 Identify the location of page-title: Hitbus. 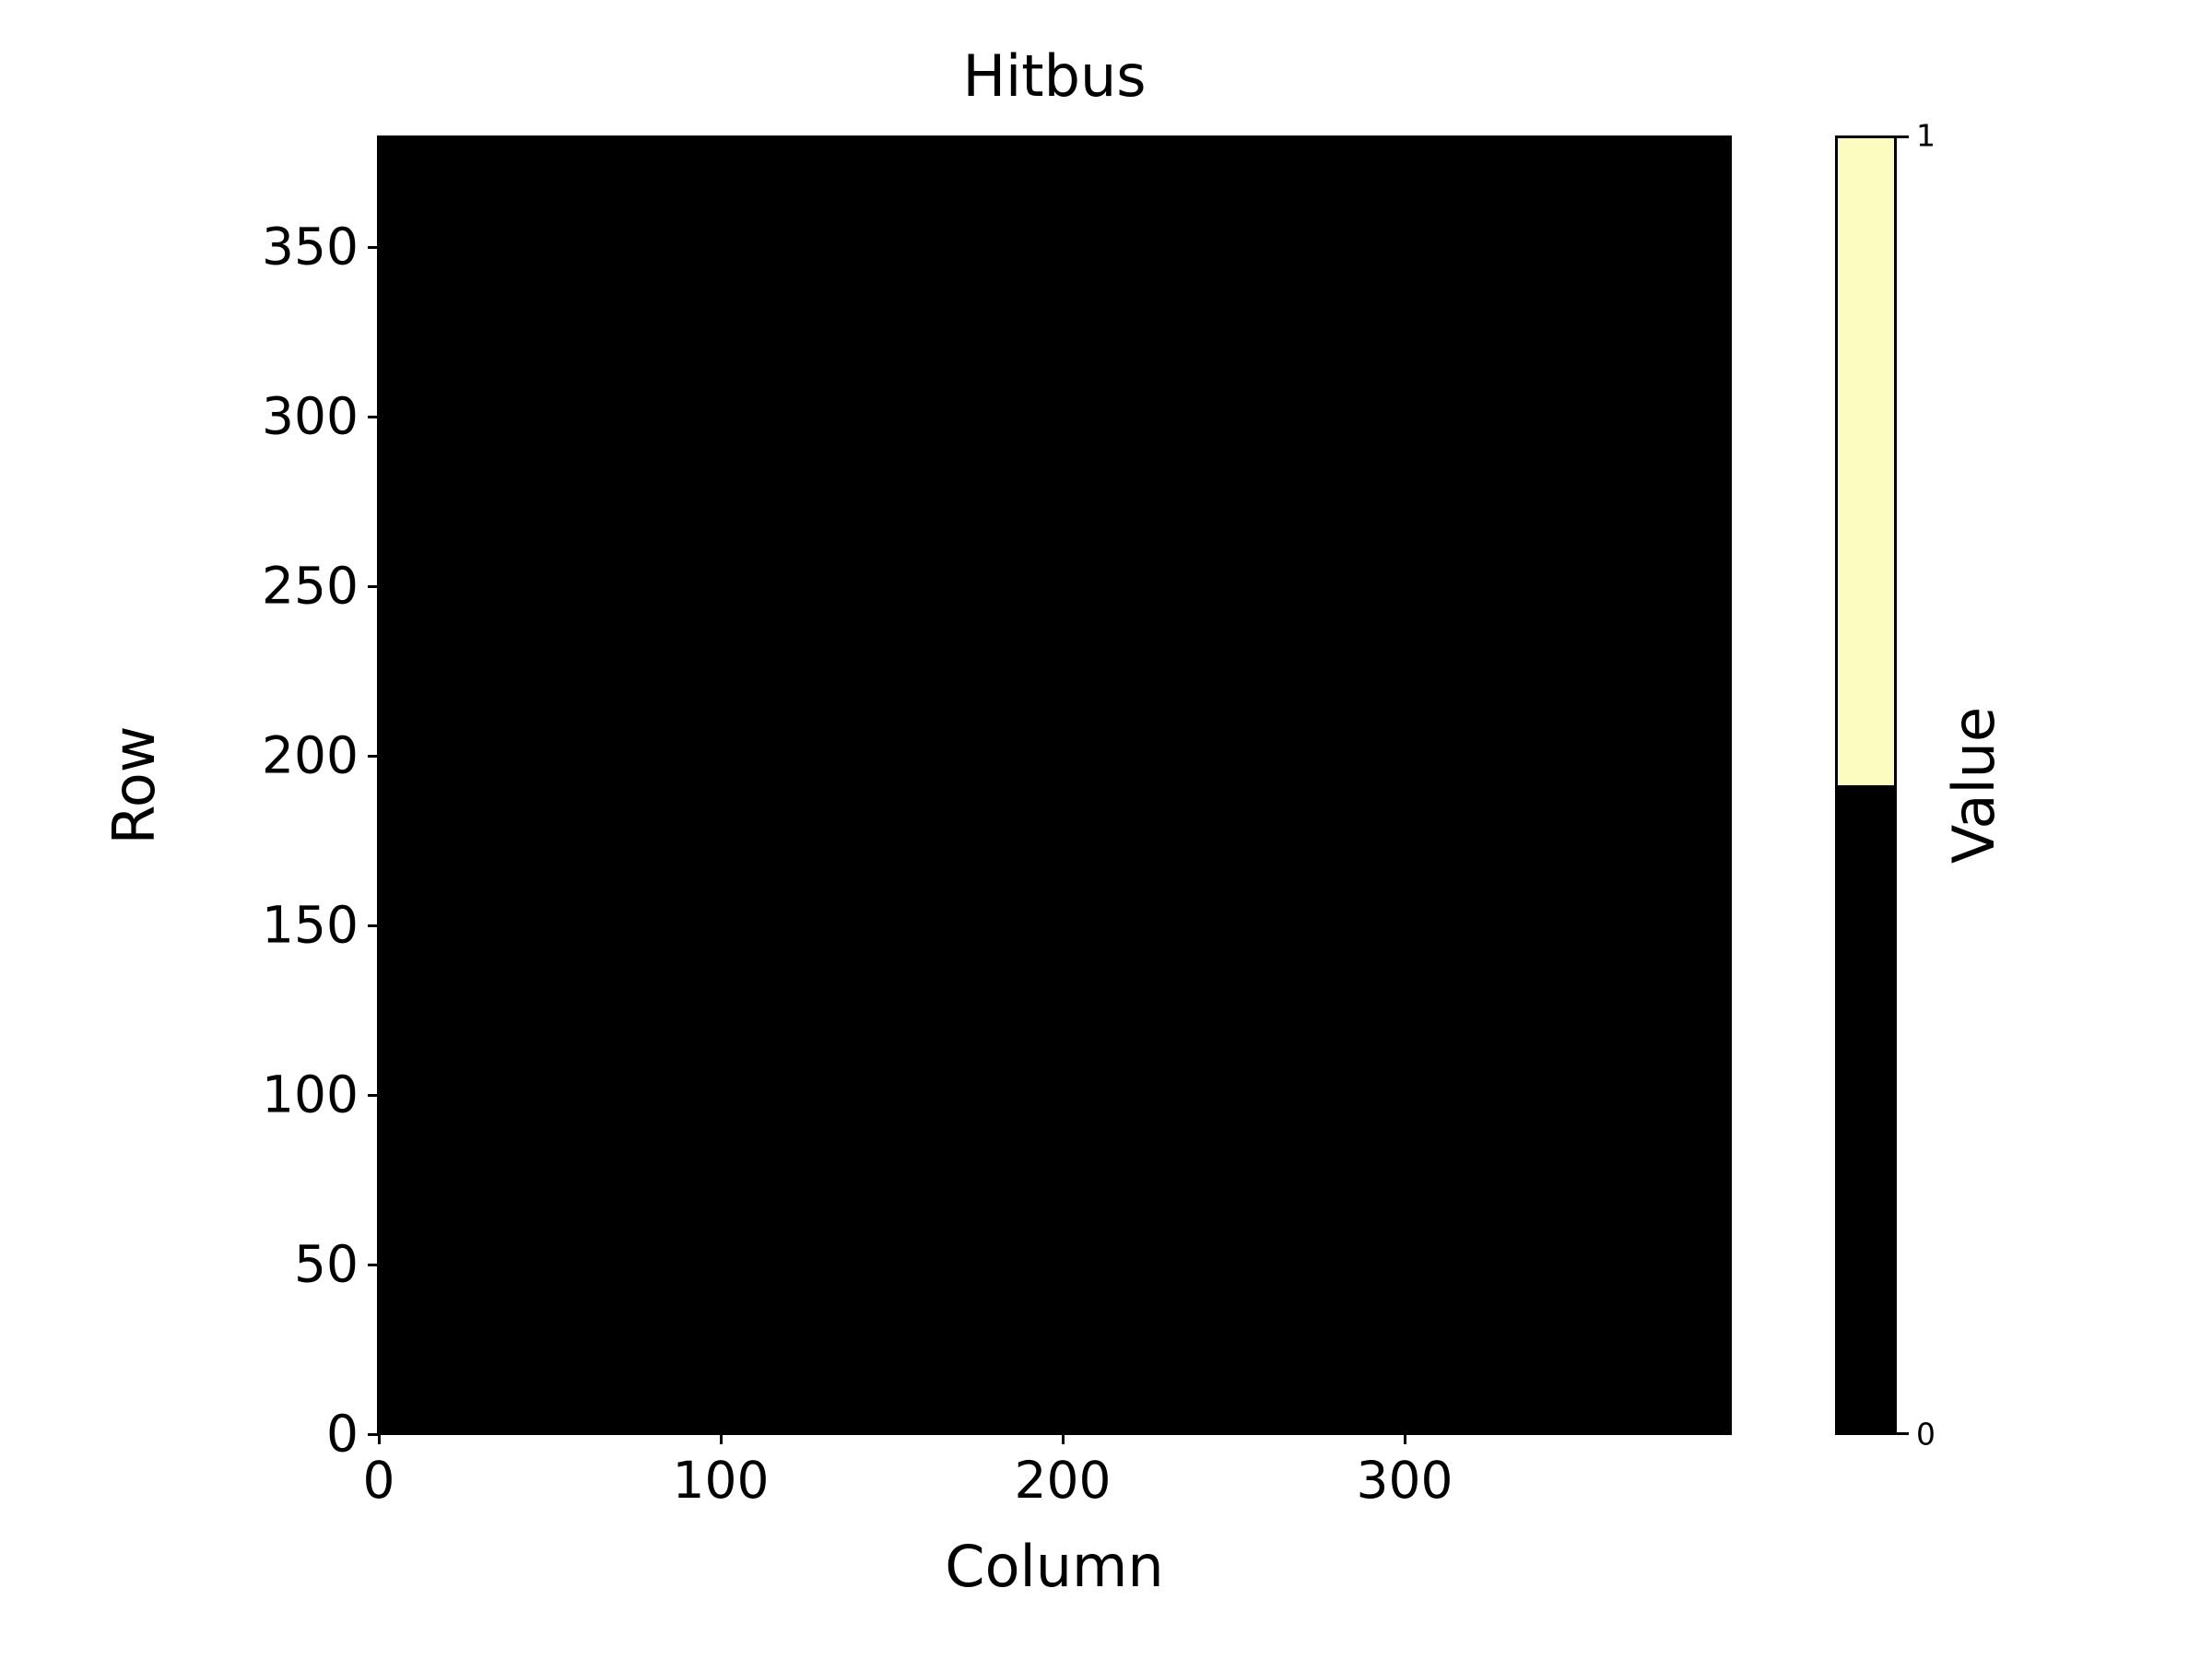
(1054, 76).